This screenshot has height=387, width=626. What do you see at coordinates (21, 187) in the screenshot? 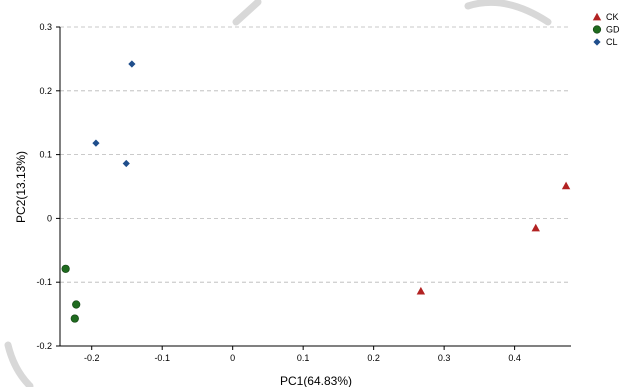
I see `y-axis-title: PC2(13.13%)` at bounding box center [21, 187].